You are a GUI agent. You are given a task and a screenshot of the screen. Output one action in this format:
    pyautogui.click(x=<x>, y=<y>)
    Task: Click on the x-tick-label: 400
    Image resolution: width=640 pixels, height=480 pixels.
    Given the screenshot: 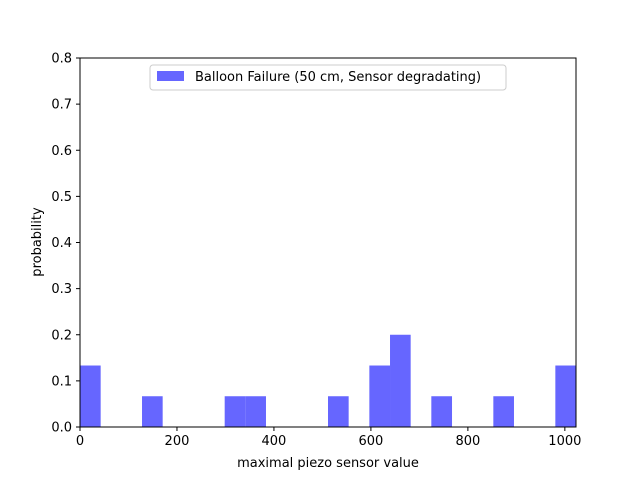 What is the action you would take?
    pyautogui.click(x=274, y=441)
    